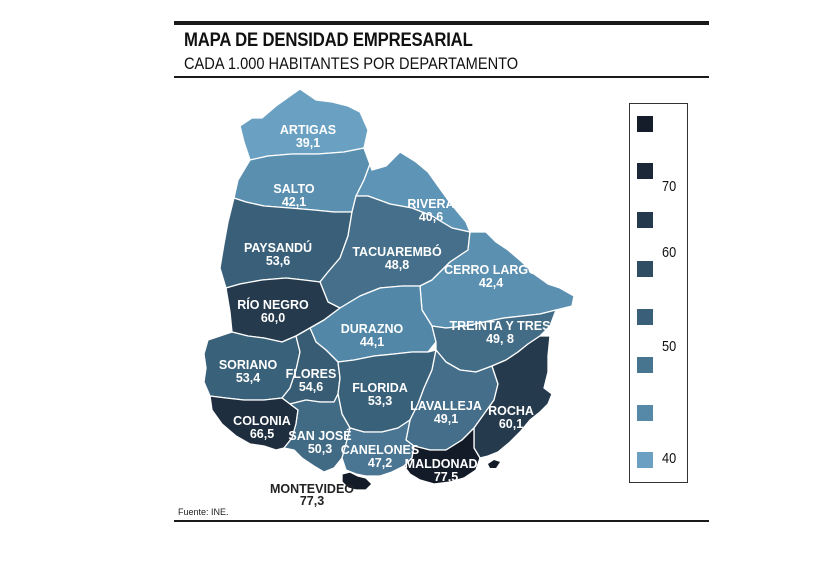 The width and height of the screenshot is (833, 569). I want to click on value-soriano: 53,4, so click(248, 378).